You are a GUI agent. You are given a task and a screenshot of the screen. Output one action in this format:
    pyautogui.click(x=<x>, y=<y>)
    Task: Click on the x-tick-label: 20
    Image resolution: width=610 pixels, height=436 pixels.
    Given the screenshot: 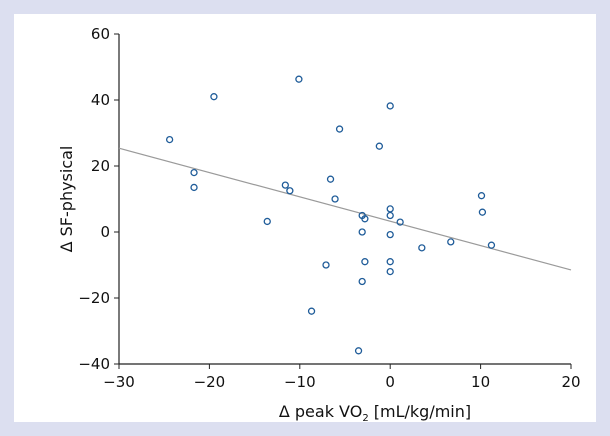 What is the action you would take?
    pyautogui.click(x=570, y=382)
    